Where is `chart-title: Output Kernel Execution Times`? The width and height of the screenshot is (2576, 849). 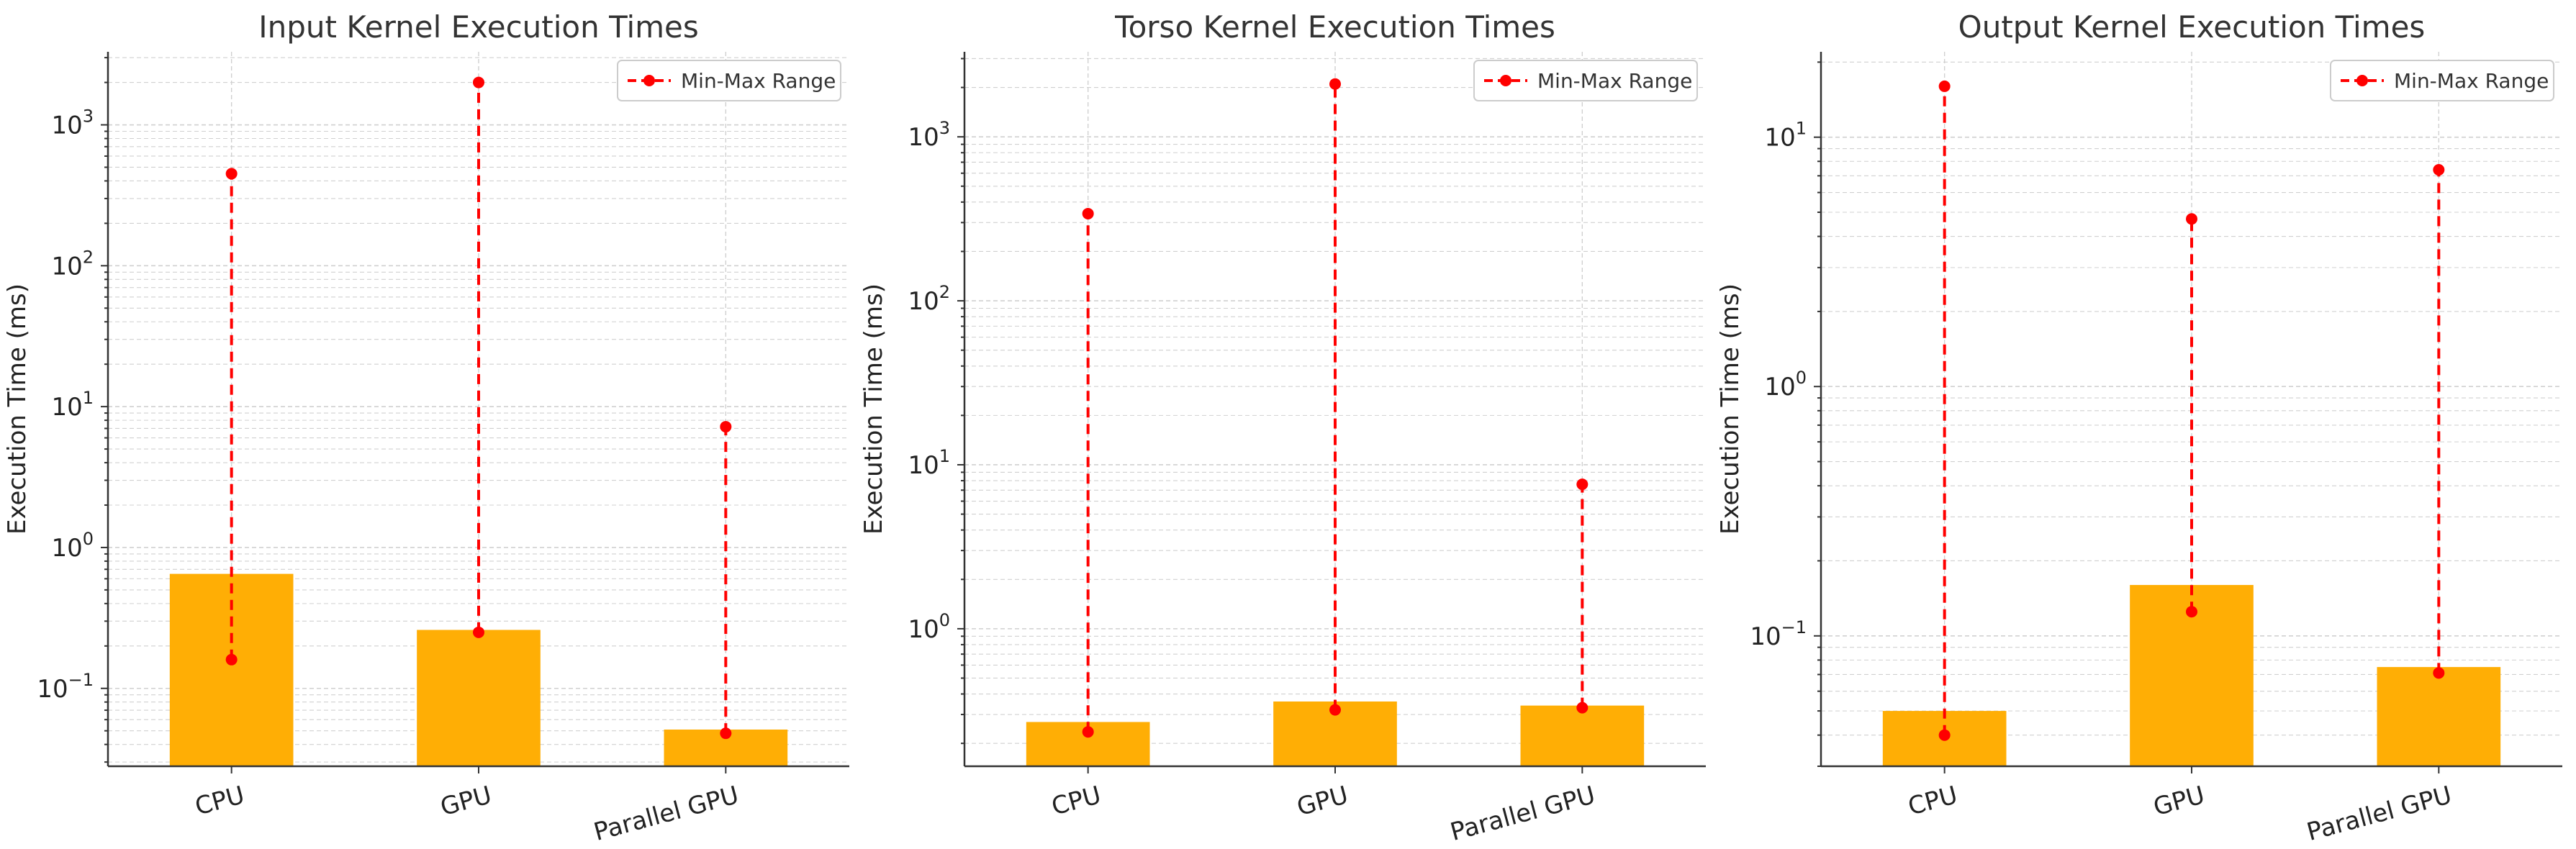
chart-title: Output Kernel Execution Times is located at coordinates (2192, 27).